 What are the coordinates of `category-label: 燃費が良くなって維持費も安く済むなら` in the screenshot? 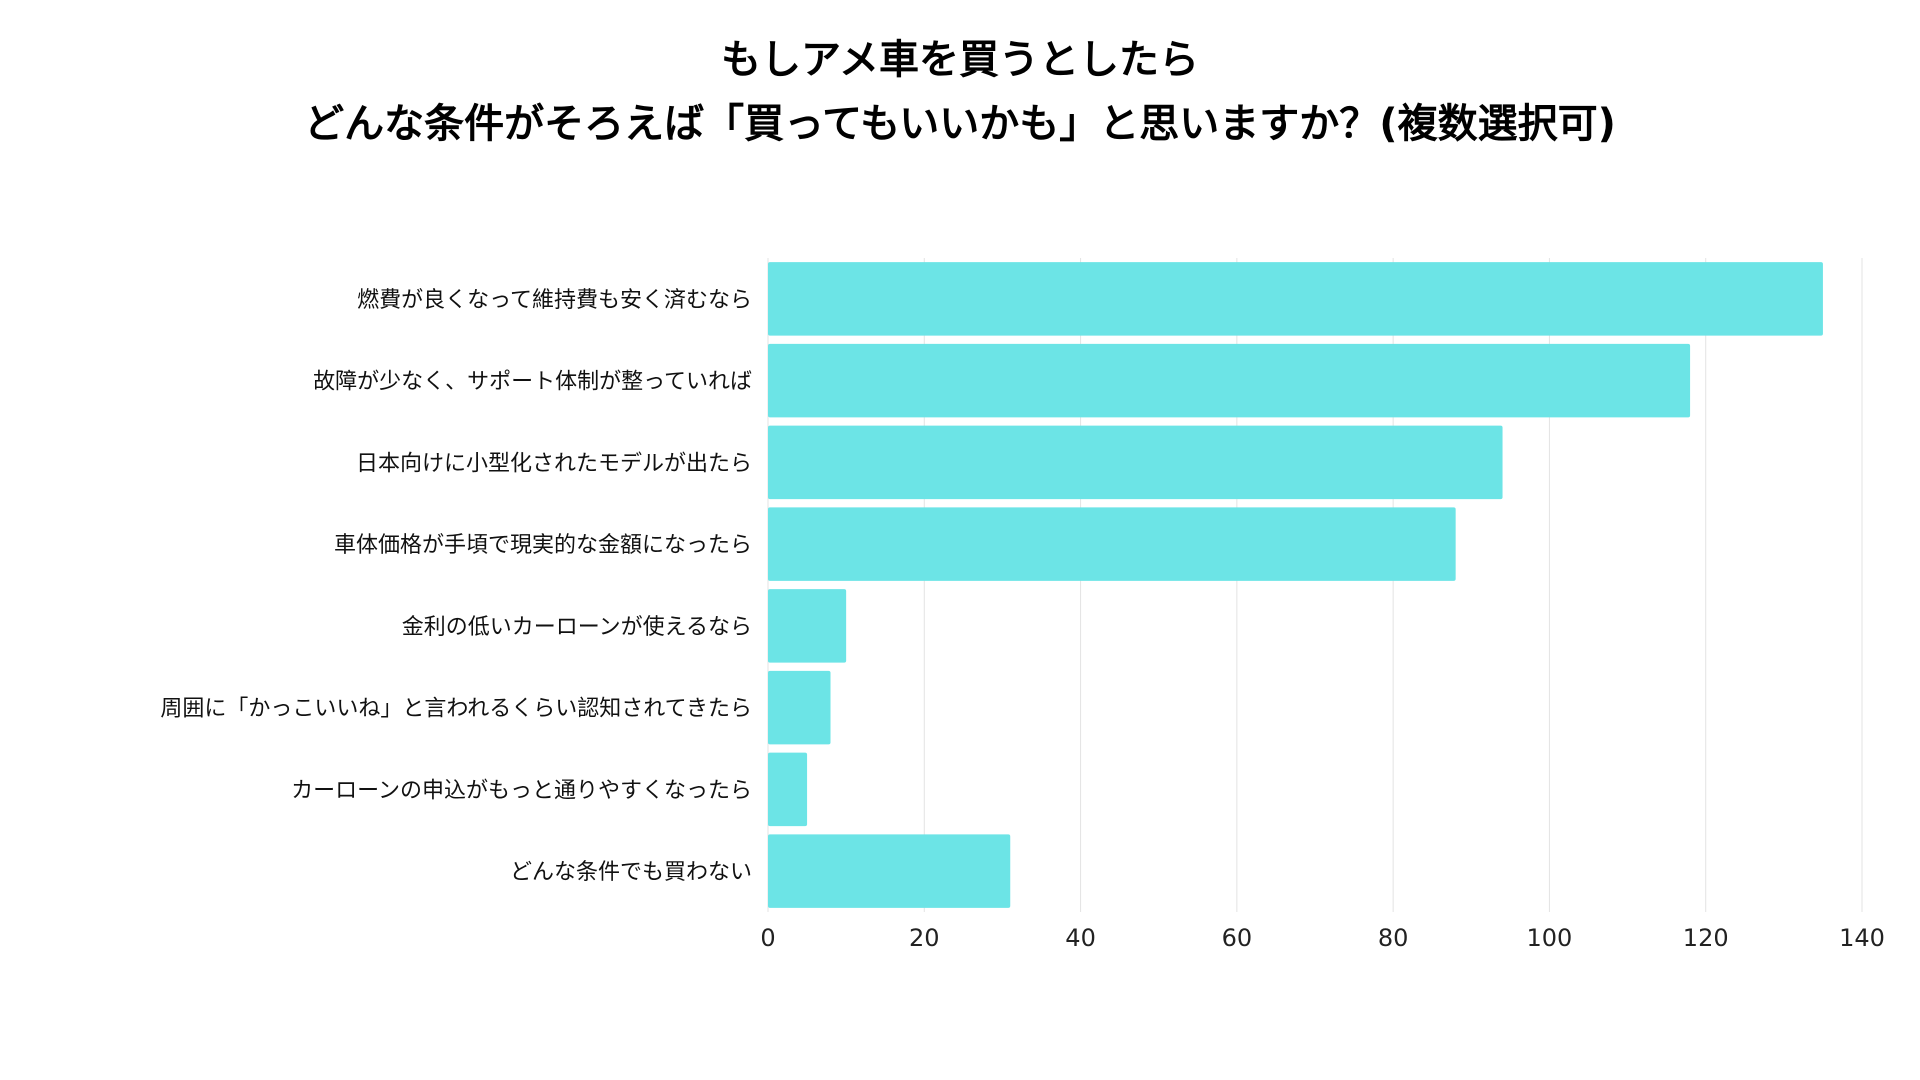 It's located at (554, 300).